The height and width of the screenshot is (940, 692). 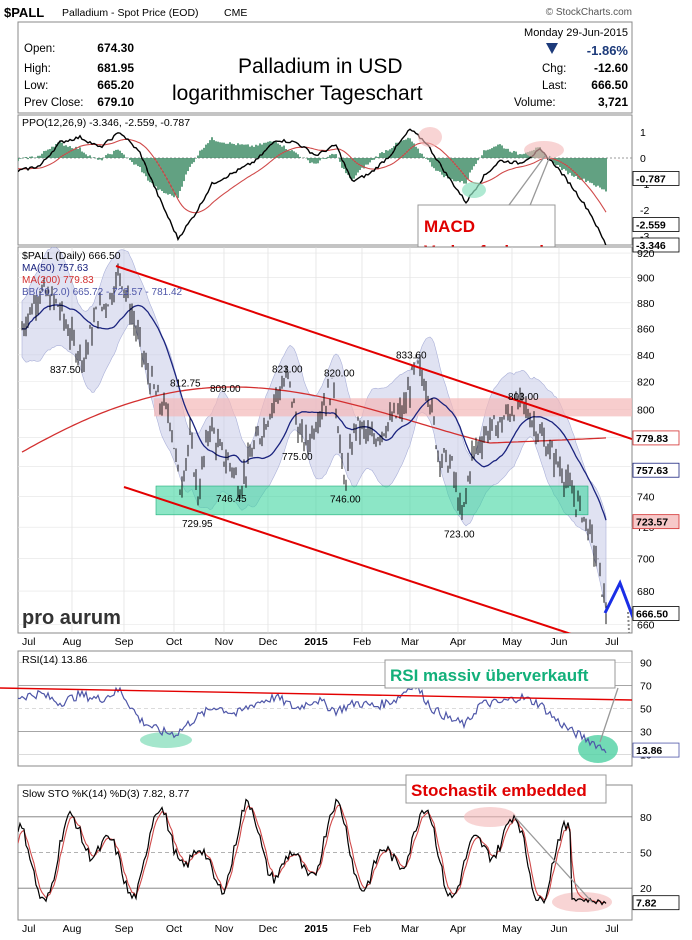 I want to click on forecast-down-arrowhead, so click(x=662, y=572).